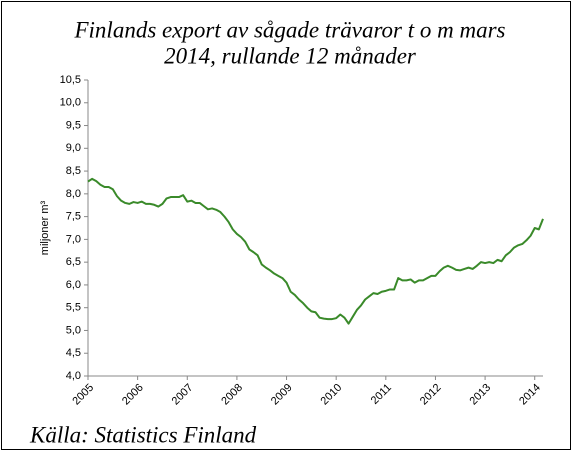  What do you see at coordinates (290, 55) in the screenshot?
I see `chart-title: 2014, rullande 12 månader` at bounding box center [290, 55].